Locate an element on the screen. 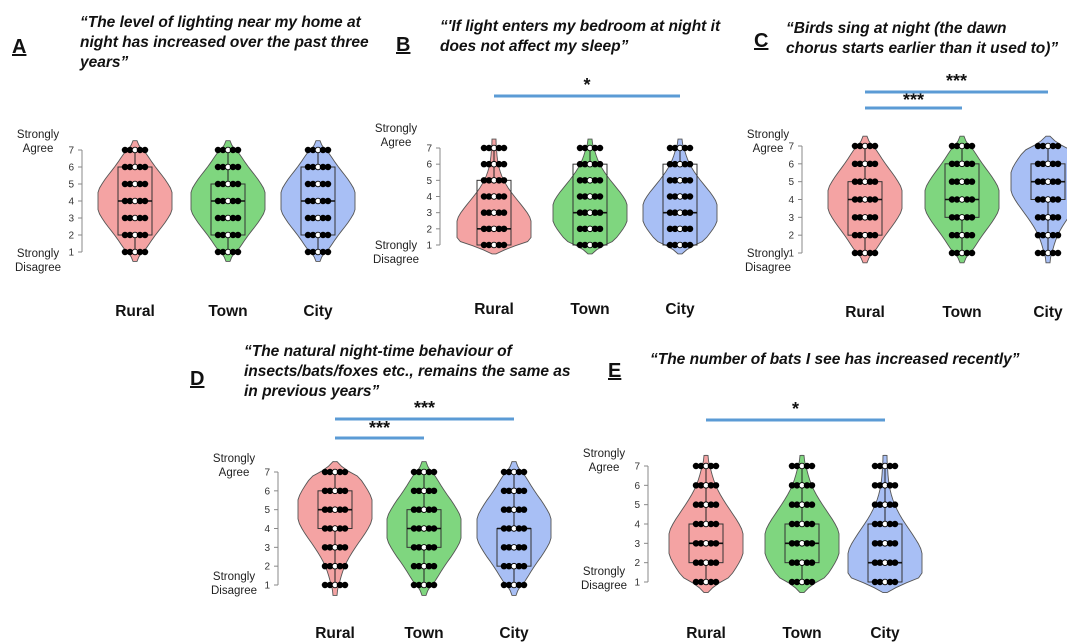 This screenshot has height=644, width=1067. y-tick-label-c-3: 3 is located at coordinates (791, 218).